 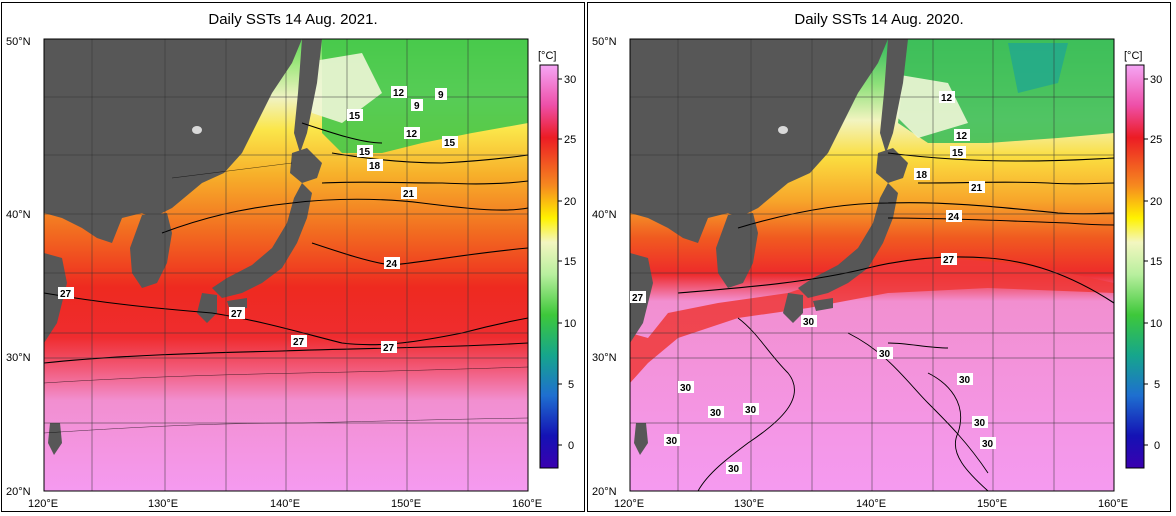 I want to click on cold-water-region, so click(x=425, y=96).